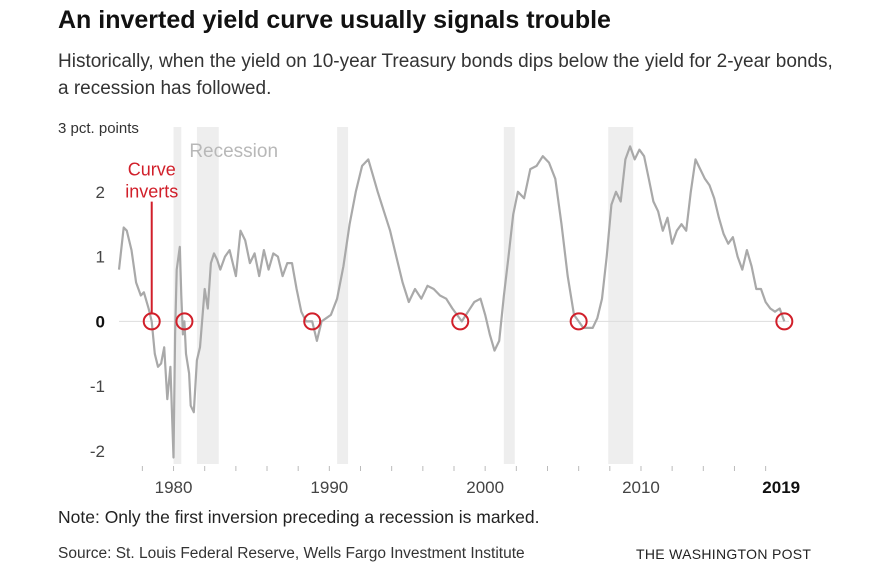 This screenshot has height=578, width=887. Describe the element at coordinates (174, 487) in the screenshot. I see `x-tick-label: 1980` at that location.